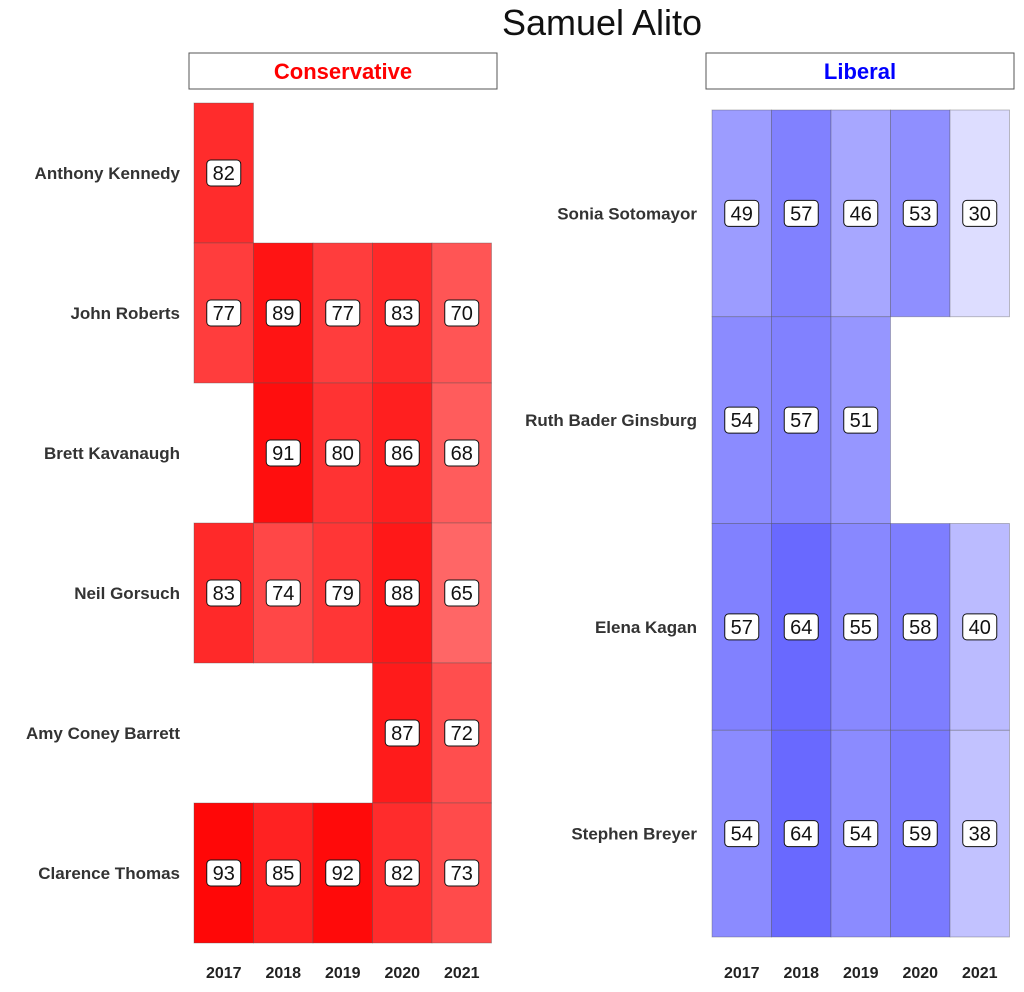 The image size is (1024, 992). Describe the element at coordinates (109, 873) in the screenshot. I see `row-label-clarence-thomas: Clarence Thomas` at that location.